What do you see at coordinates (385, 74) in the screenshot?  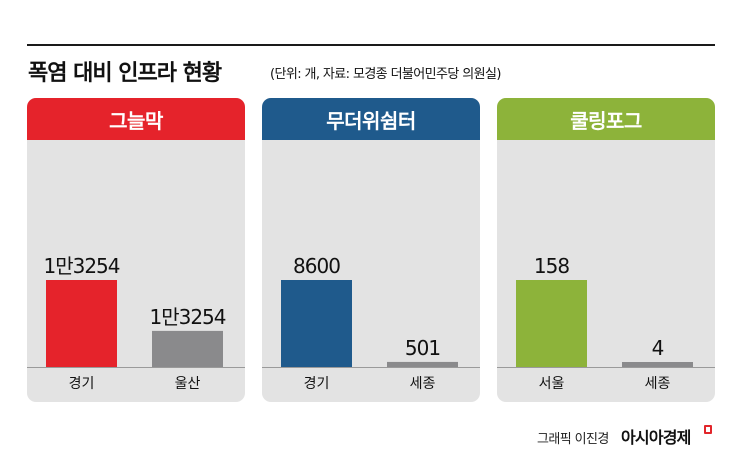 I see `chart-subtitle: (단위: 개, 자료: 모경종 더불어민주당 의원실)` at bounding box center [385, 74].